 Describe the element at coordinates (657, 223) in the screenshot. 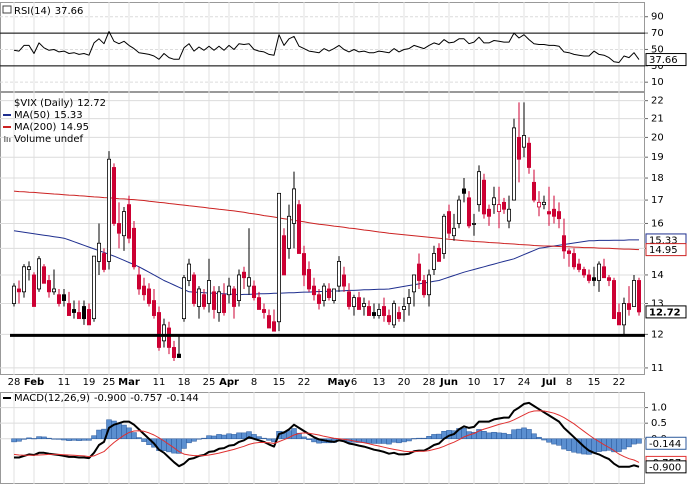

I see `y-tick-label: 16` at that location.